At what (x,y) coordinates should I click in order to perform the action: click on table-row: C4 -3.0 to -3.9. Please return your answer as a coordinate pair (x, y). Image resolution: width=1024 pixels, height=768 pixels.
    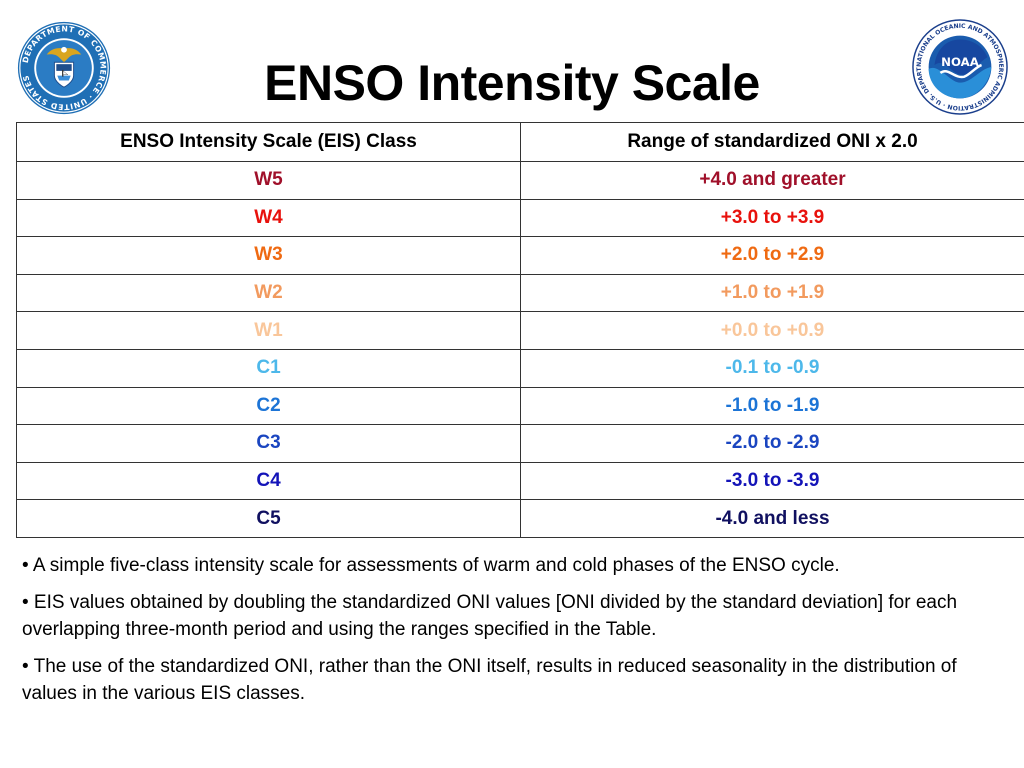
    Looking at the image, I should click on (520, 481).